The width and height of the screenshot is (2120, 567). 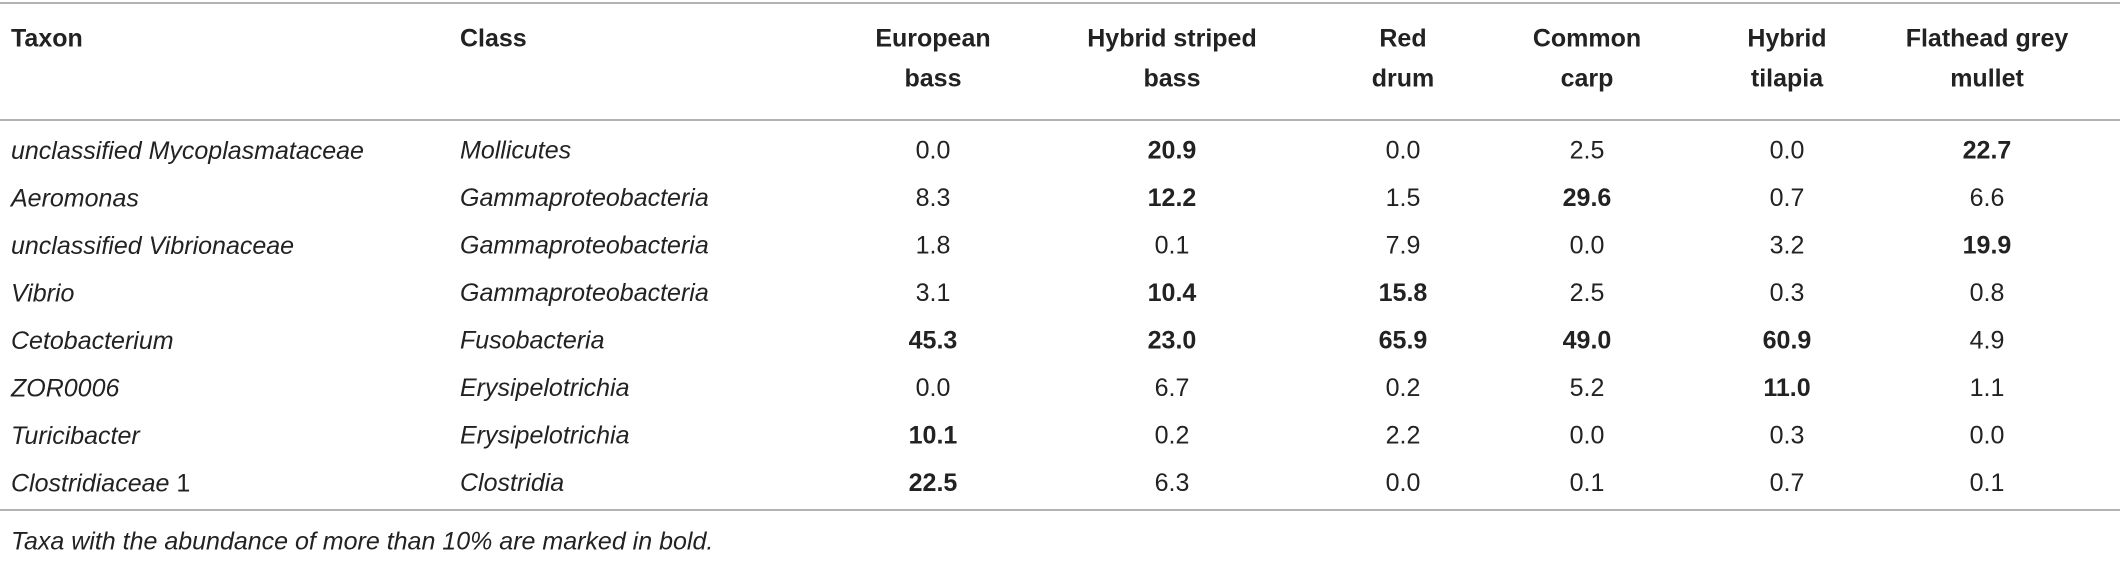 I want to click on value-cell: 5.2, so click(x=1587, y=388).